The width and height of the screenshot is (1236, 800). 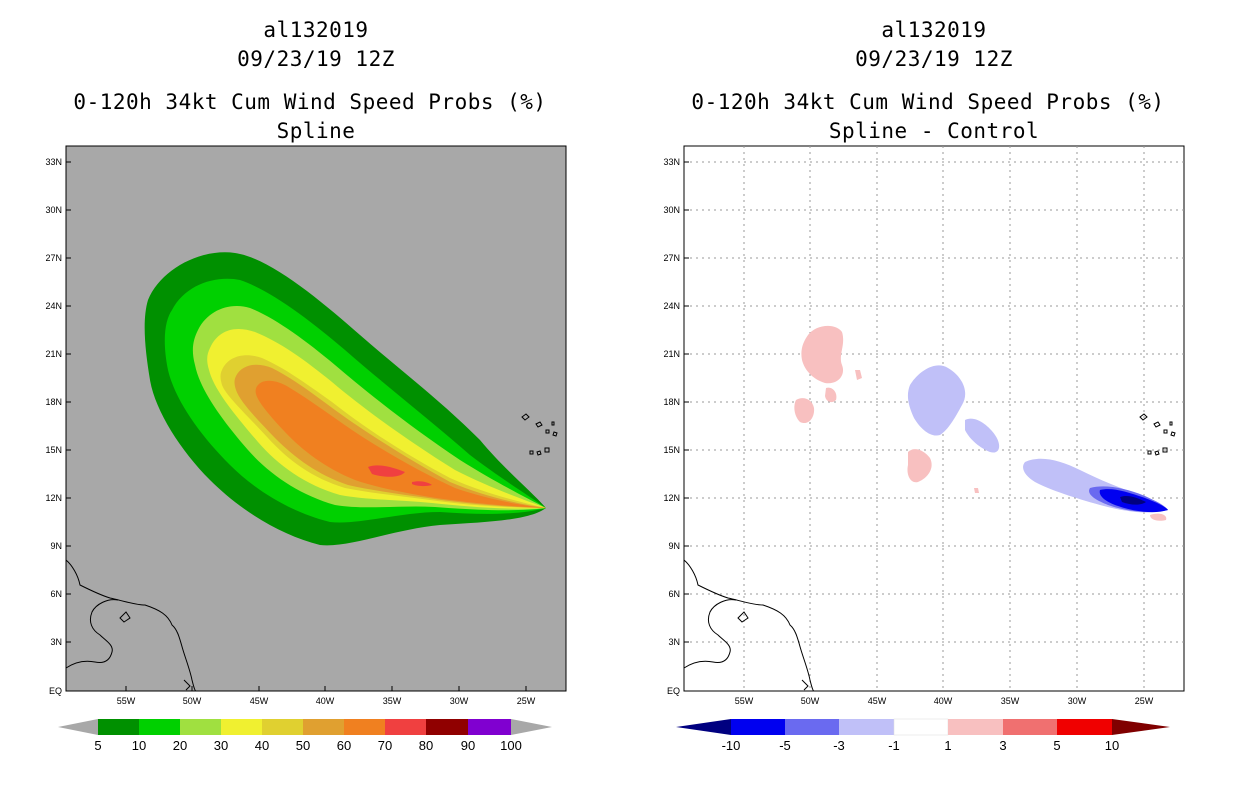 What do you see at coordinates (53, 498) in the screenshot?
I see `left-lat-label: 12N` at bounding box center [53, 498].